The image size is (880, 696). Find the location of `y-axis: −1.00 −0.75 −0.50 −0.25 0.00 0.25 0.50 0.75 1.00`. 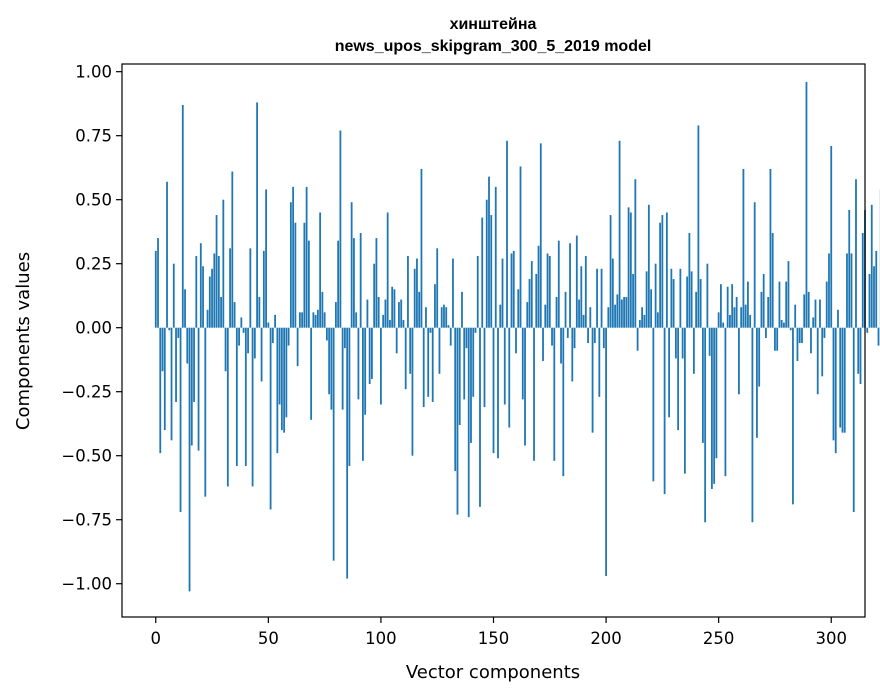

y-axis: −1.00 −0.75 −0.50 −0.25 0.00 0.25 0.50 0.75 1.00 is located at coordinates (91, 328).